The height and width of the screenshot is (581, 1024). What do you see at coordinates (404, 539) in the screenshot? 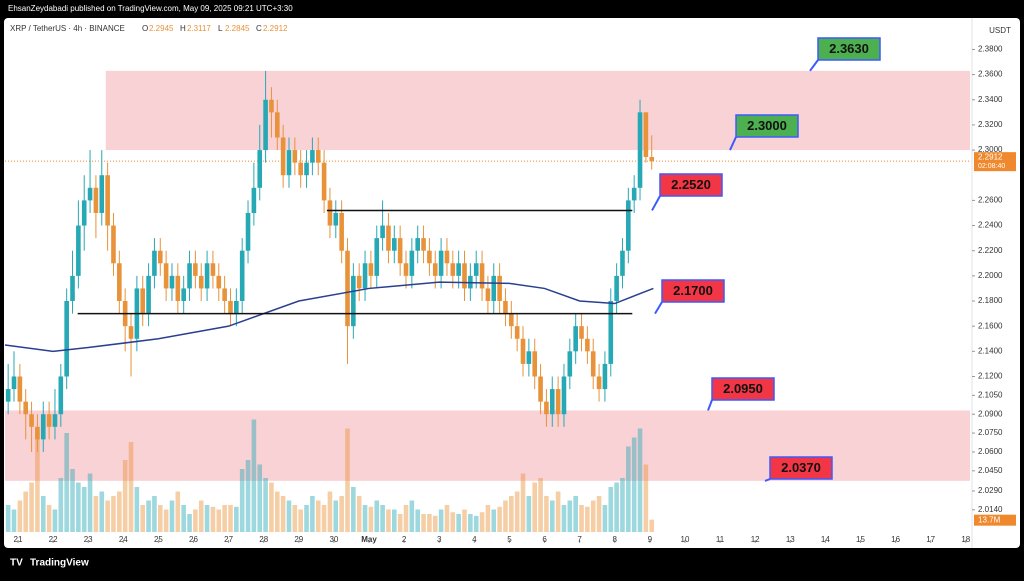
I see `x-tick-label: 2` at bounding box center [404, 539].